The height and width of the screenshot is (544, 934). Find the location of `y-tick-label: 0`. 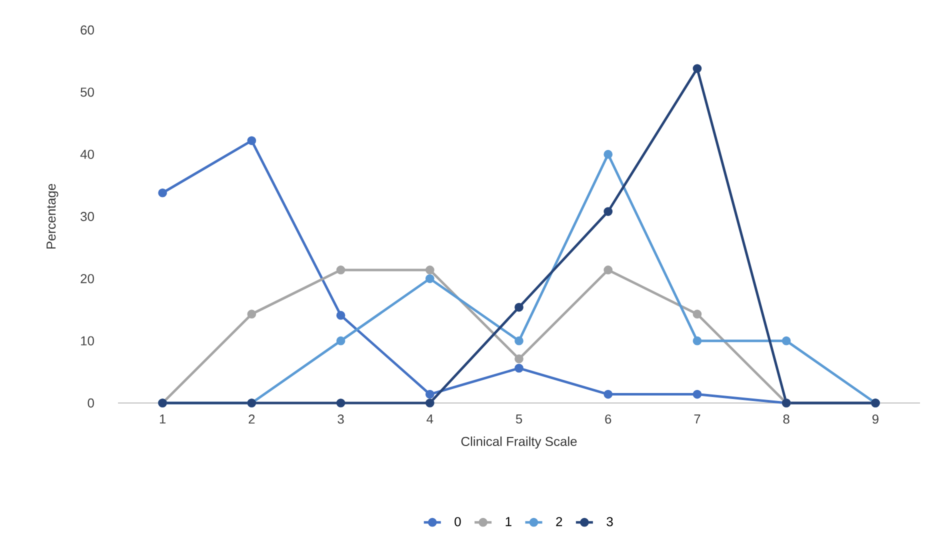

y-tick-label: 0 is located at coordinates (91, 403).